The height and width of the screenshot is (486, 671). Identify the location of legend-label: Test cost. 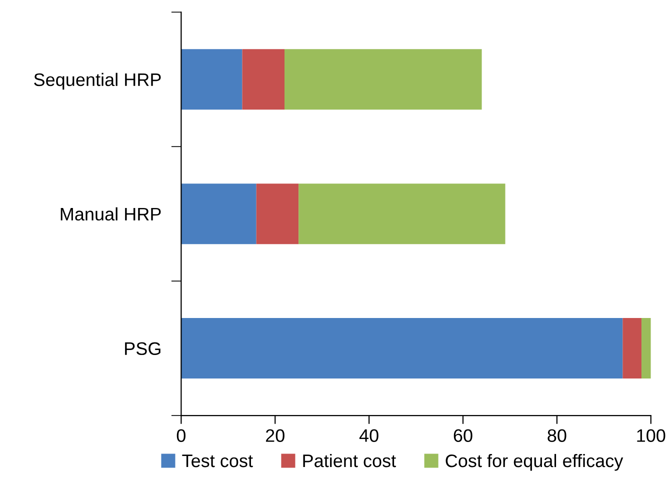
(217, 461).